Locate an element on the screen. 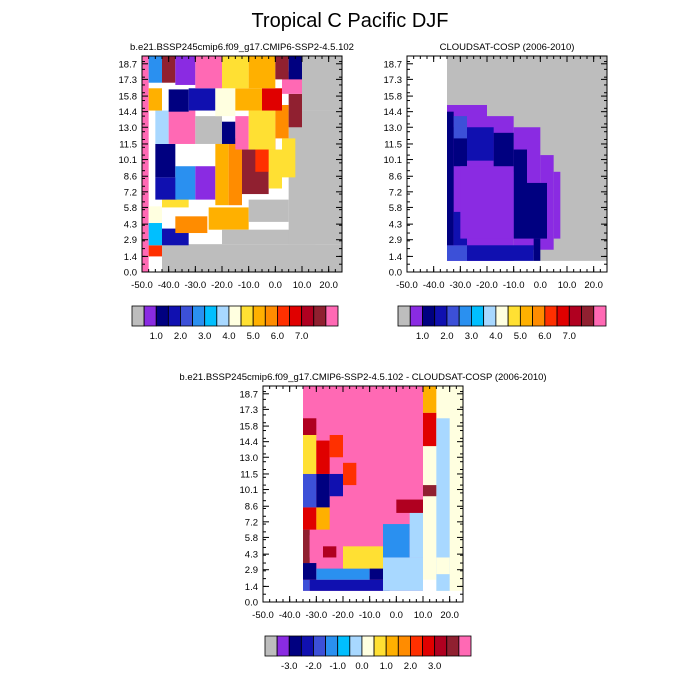  x-tick-label: -40.0 is located at coordinates (290, 615).